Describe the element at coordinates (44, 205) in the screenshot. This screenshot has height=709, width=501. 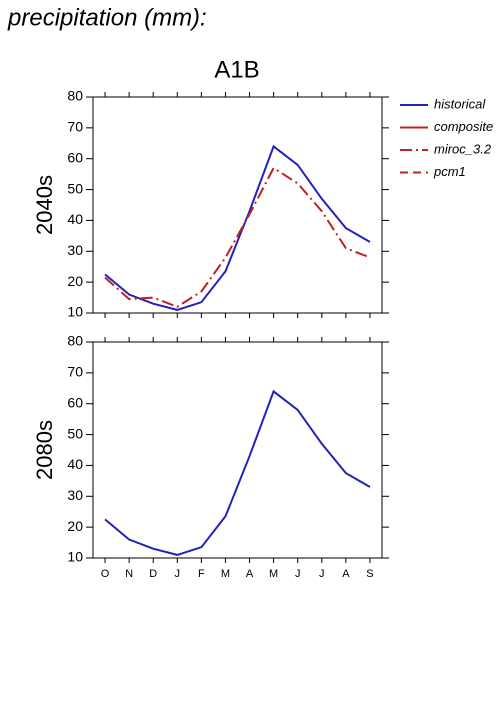
I see `y-axis-label: 2040s` at that location.